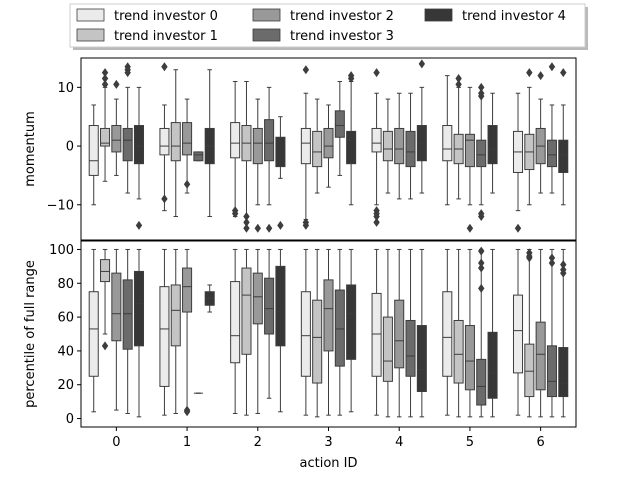 This screenshot has width=640, height=484. Describe the element at coordinates (342, 16) in the screenshot. I see `legend-label: trend investor 2` at that location.